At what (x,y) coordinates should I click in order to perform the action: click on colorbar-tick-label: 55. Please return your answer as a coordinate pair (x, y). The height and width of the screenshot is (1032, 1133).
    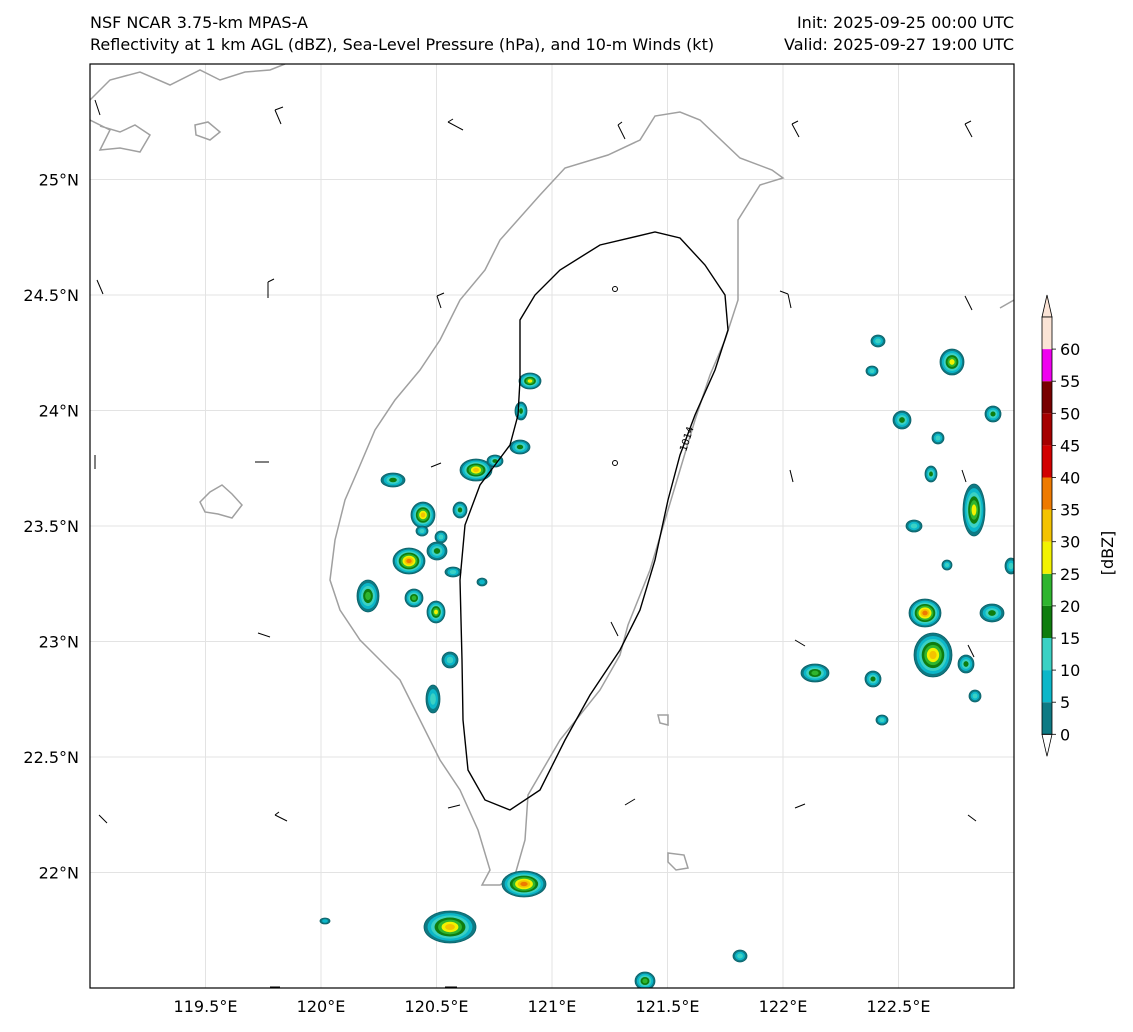
    Looking at the image, I should click on (1070, 381).